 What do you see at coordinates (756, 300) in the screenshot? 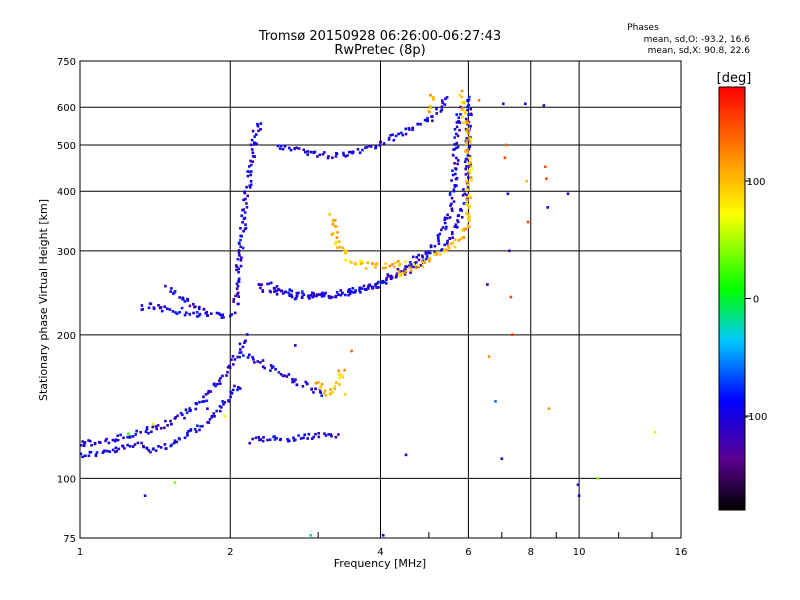
I see `colorbar-tick-label: 0` at bounding box center [756, 300].